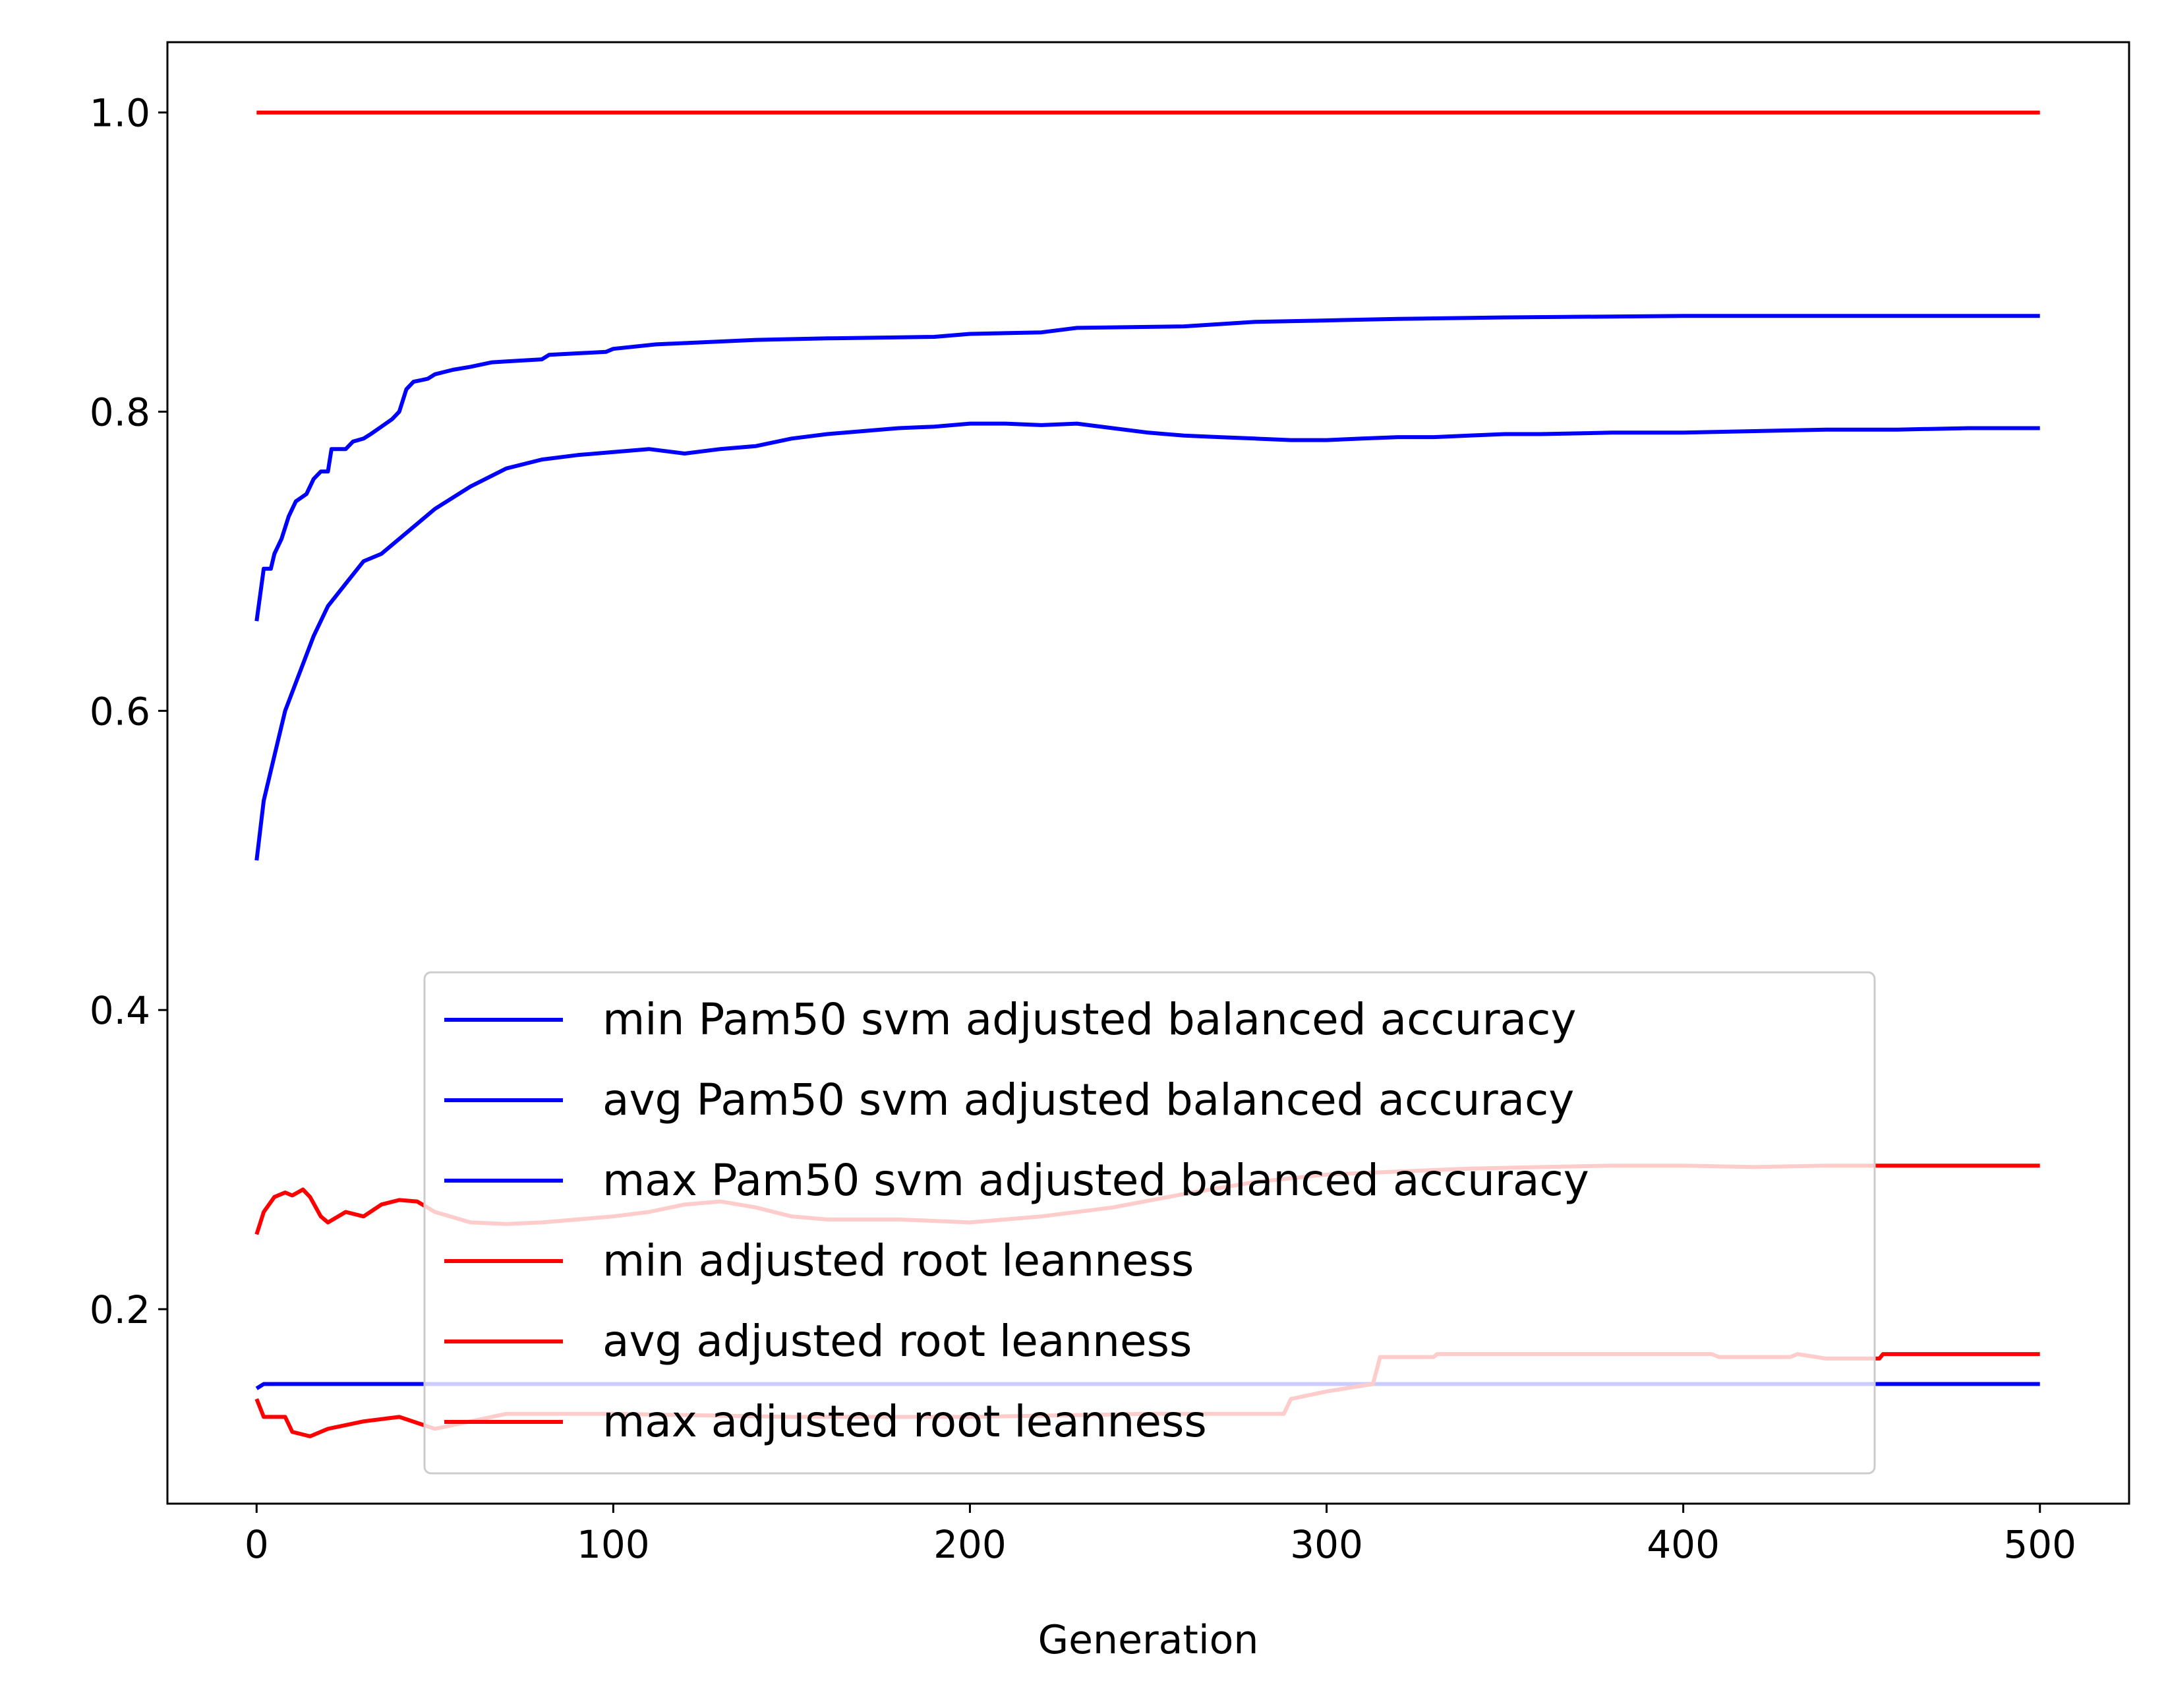  Describe the element at coordinates (1683, 1544) in the screenshot. I see `x-tick-label: 400` at that location.